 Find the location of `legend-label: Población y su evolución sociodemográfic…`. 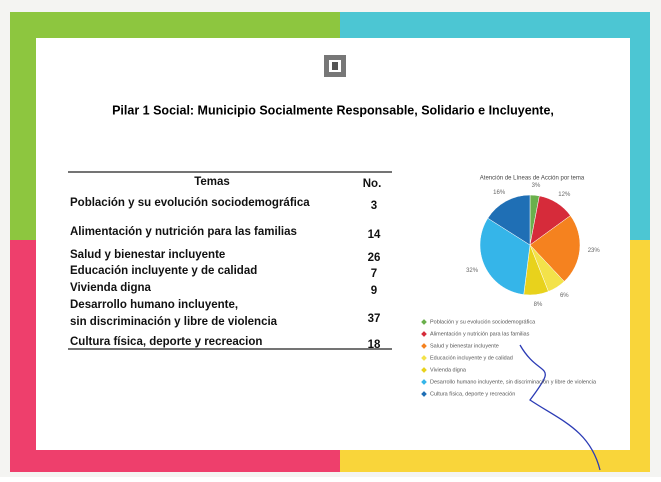

legend-label: Población y su evolución sociodemográfic… is located at coordinates (483, 322).